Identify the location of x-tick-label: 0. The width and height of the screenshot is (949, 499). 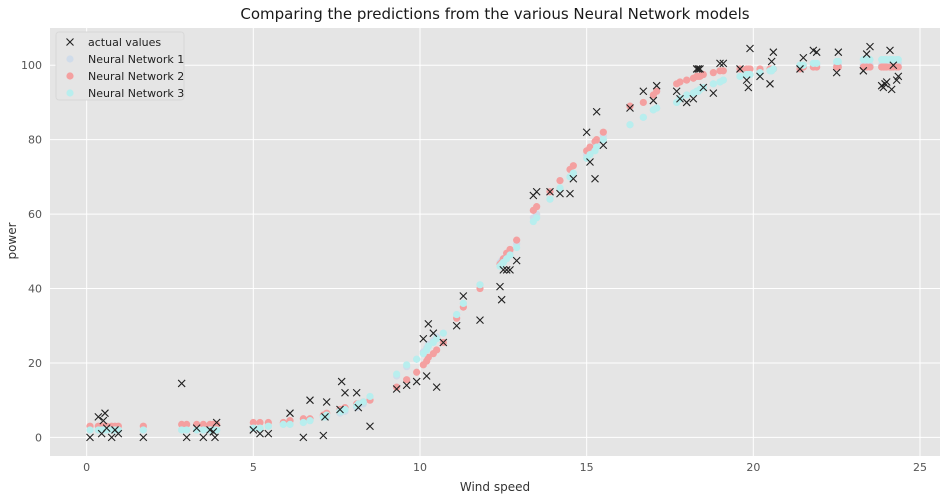
(86, 467).